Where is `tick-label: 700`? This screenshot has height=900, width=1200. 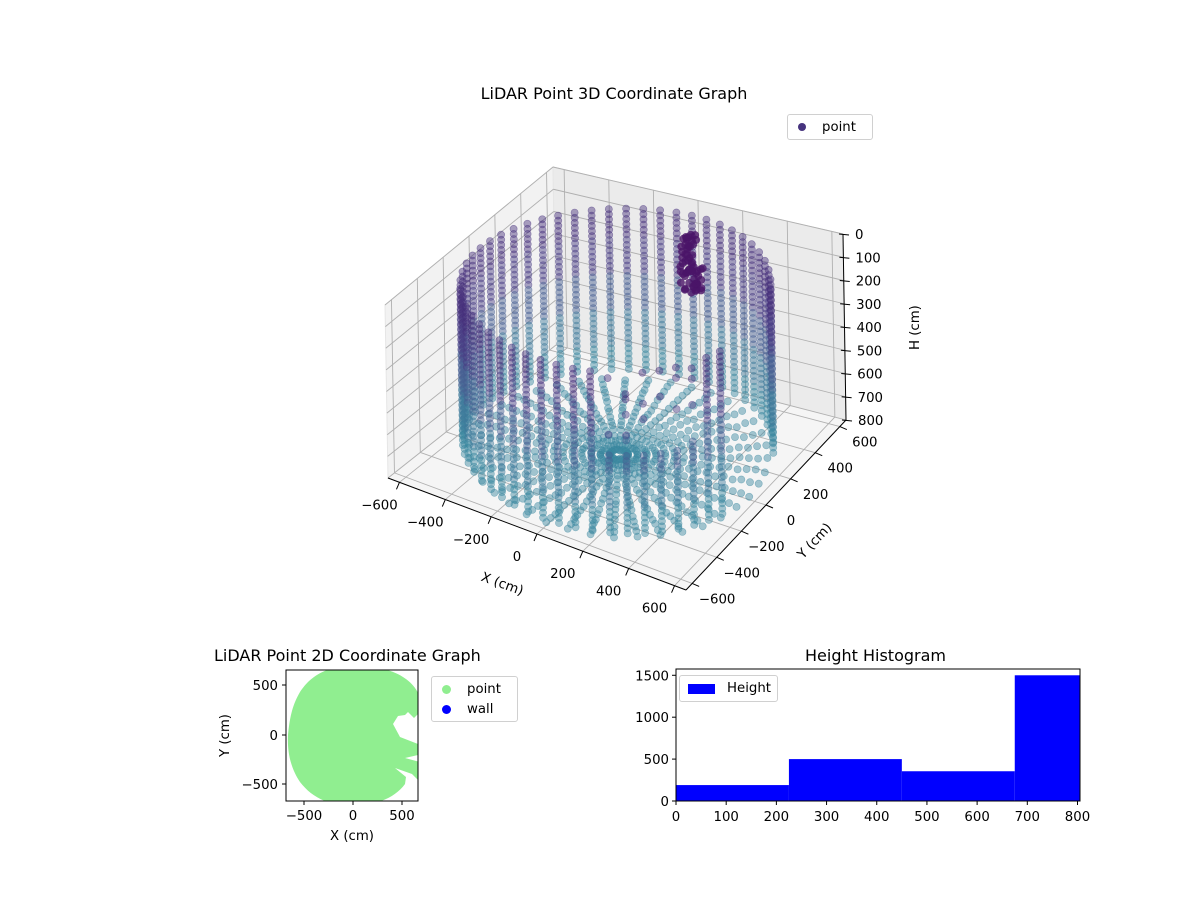 tick-label: 700 is located at coordinates (870, 398).